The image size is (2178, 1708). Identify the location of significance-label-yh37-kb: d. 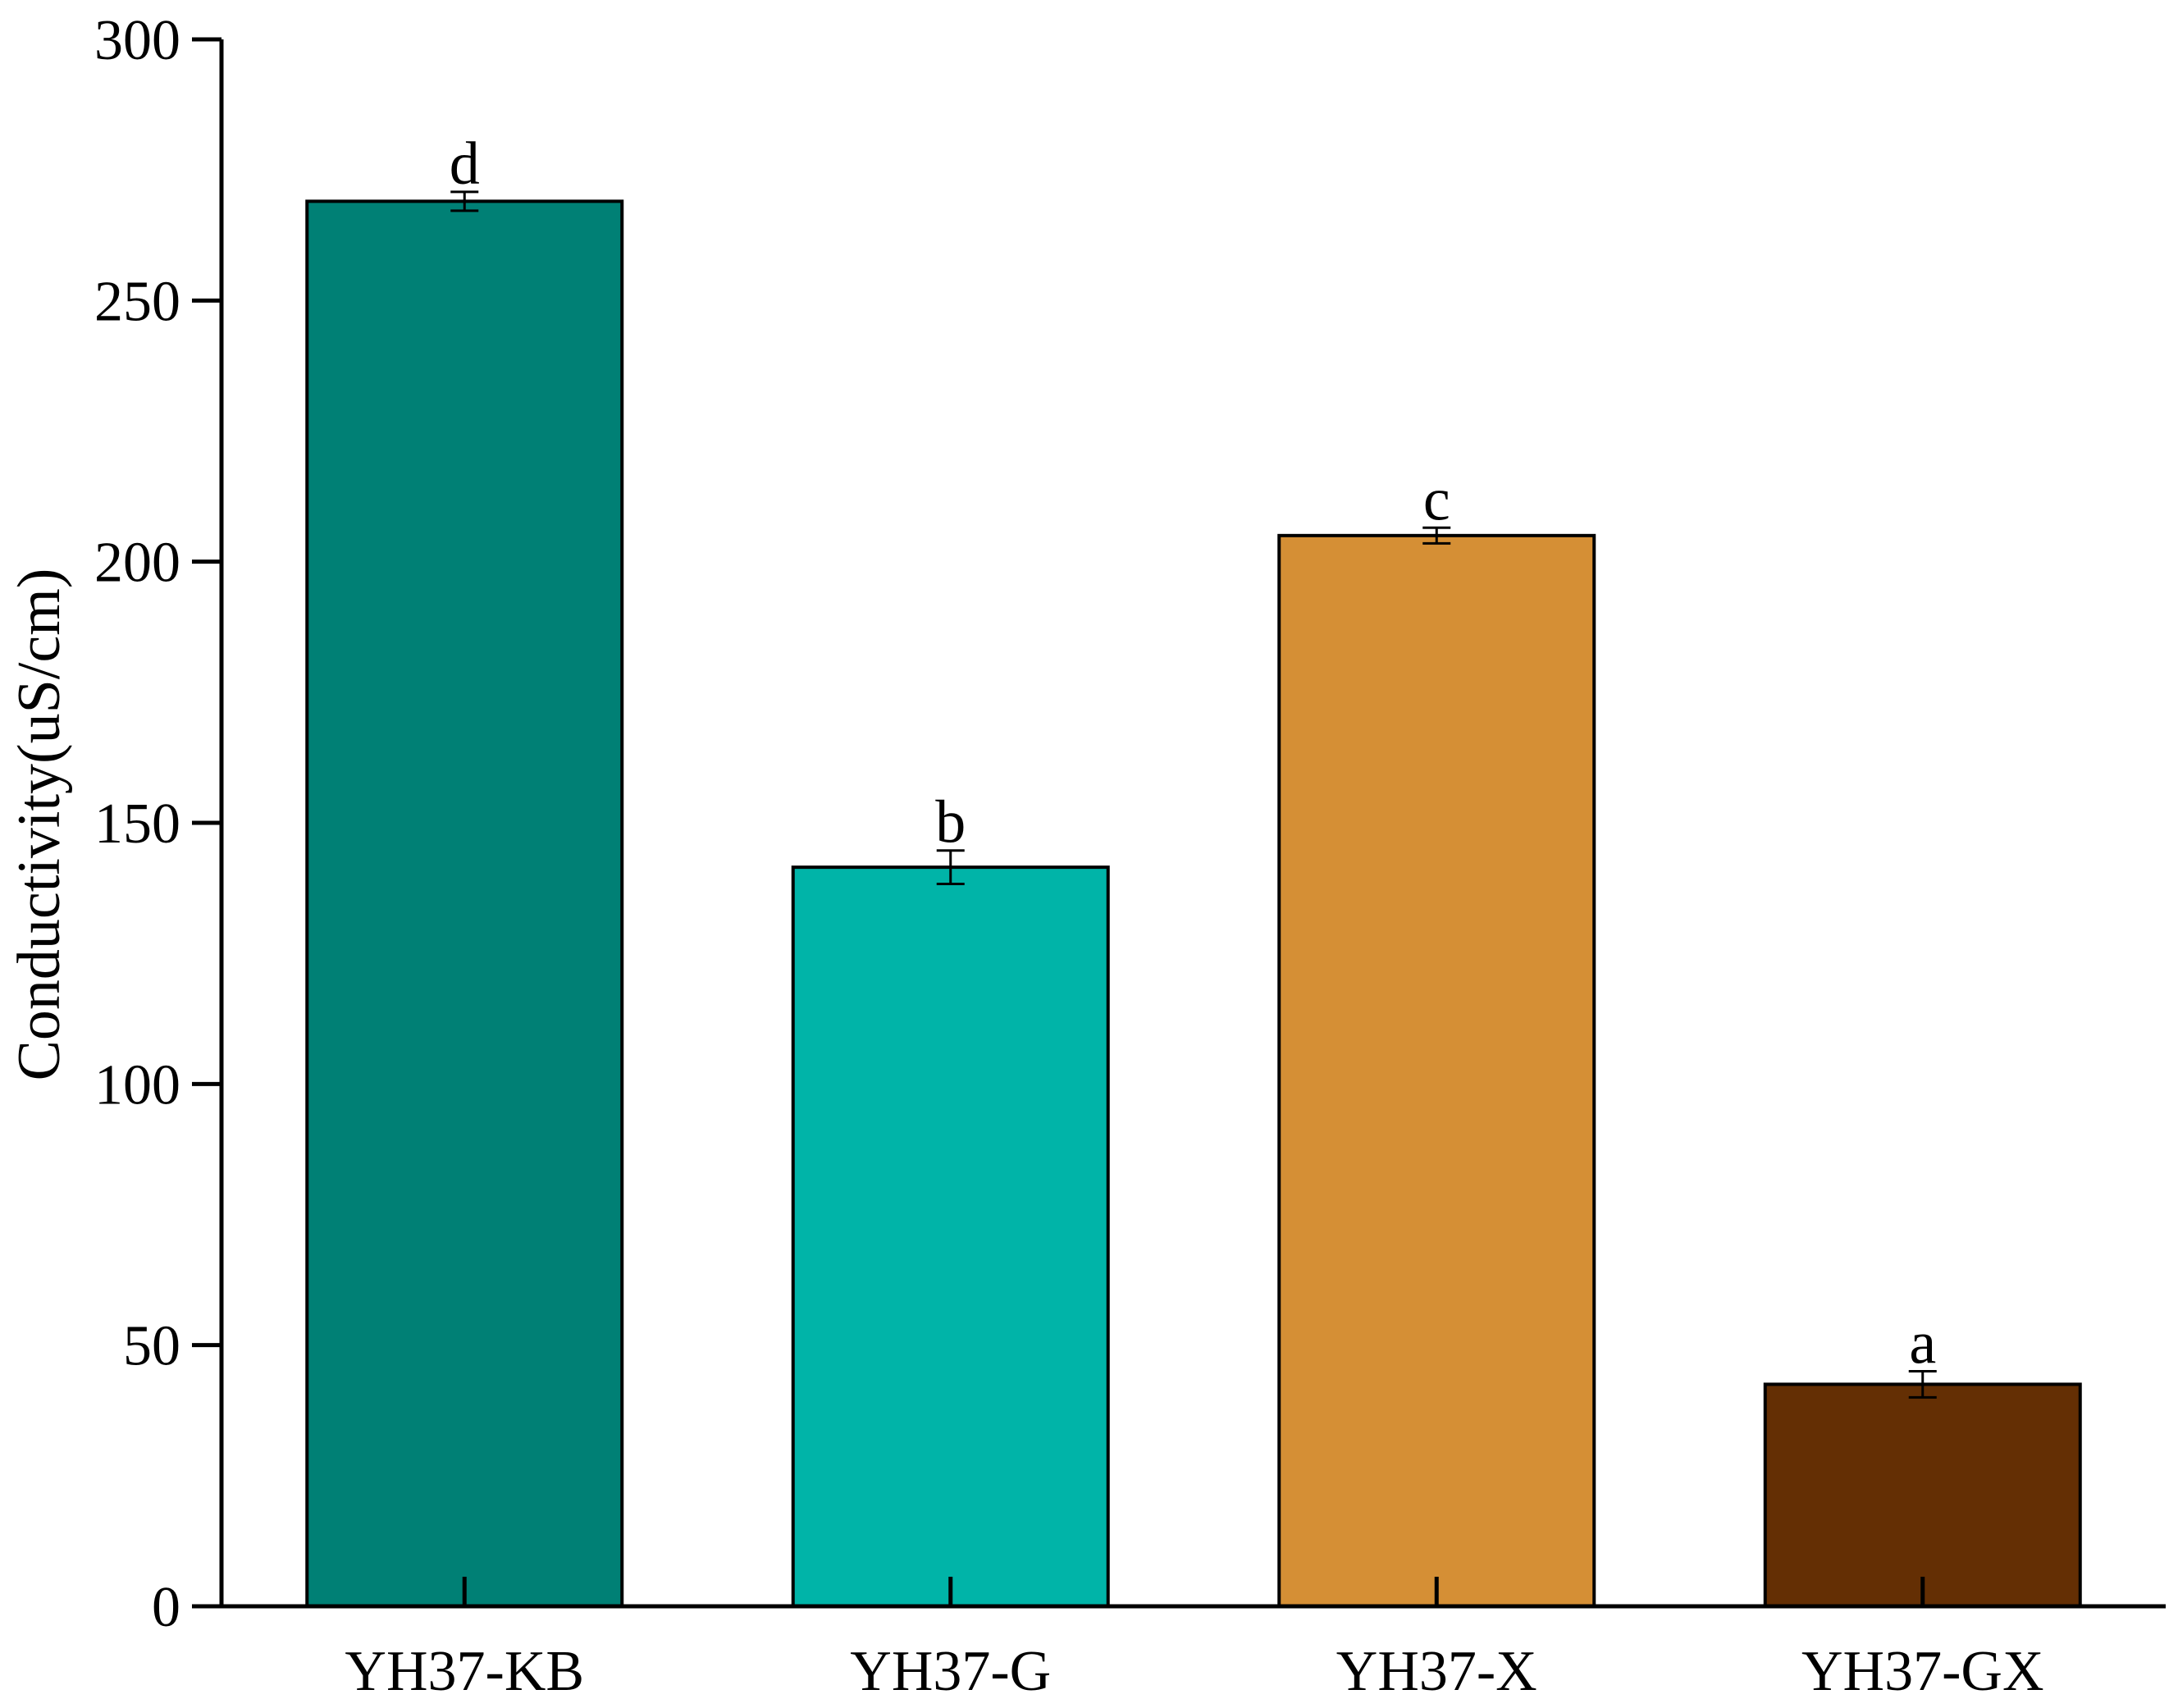
(465, 164).